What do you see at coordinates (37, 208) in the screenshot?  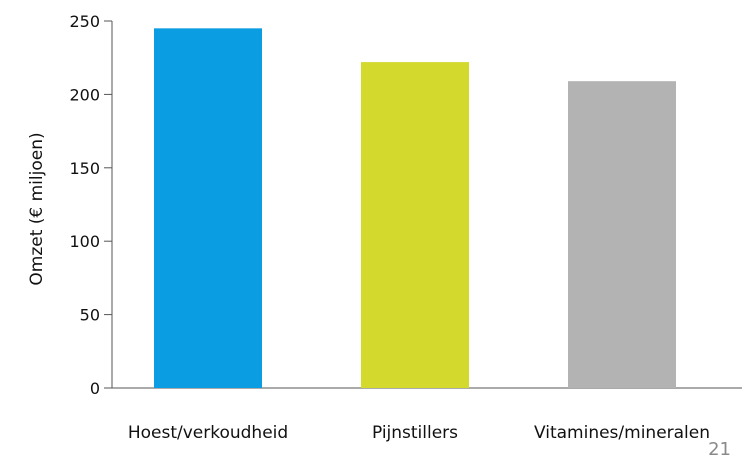 I see `y-axis-title: Omzet (€ miljoen)` at bounding box center [37, 208].